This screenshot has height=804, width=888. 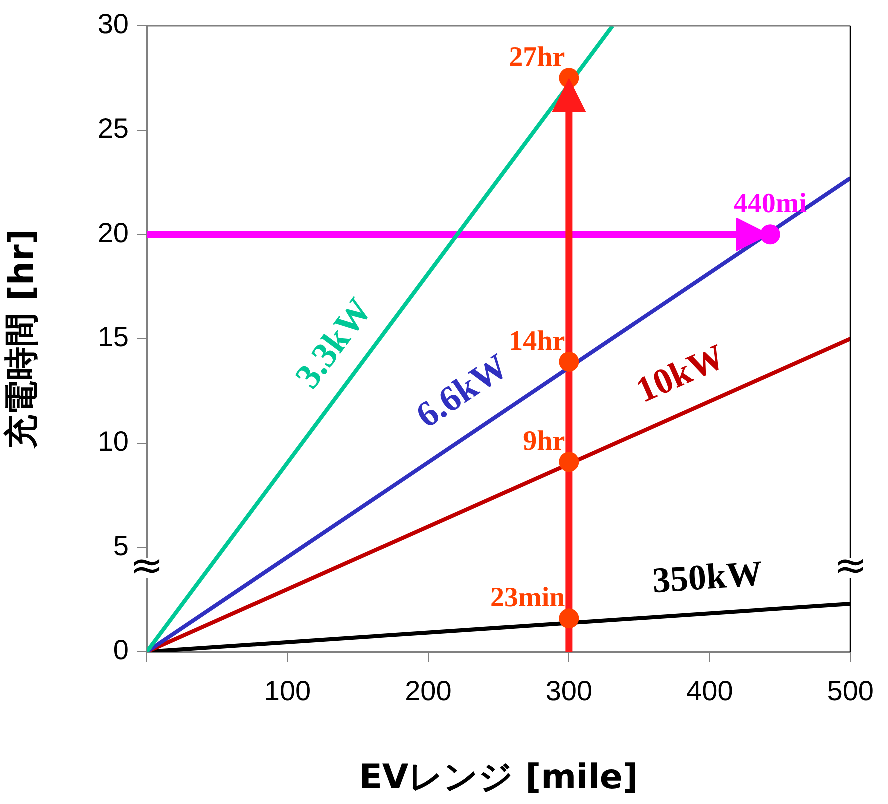 I want to click on text: 10kW, so click(x=680, y=373).